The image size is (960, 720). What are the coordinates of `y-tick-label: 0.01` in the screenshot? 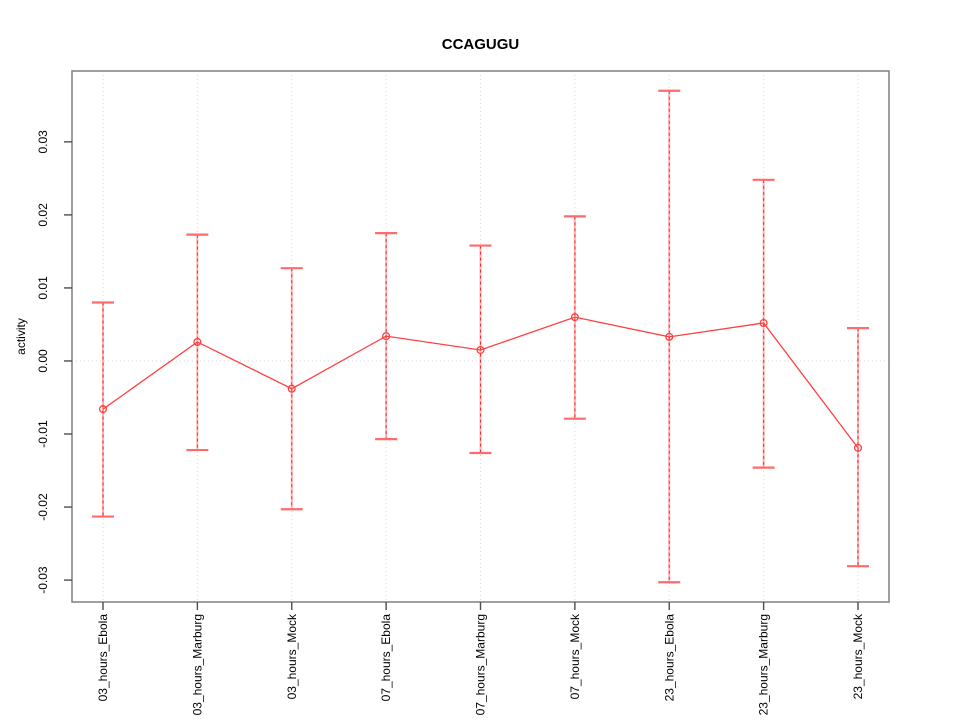 It's located at (43, 288).